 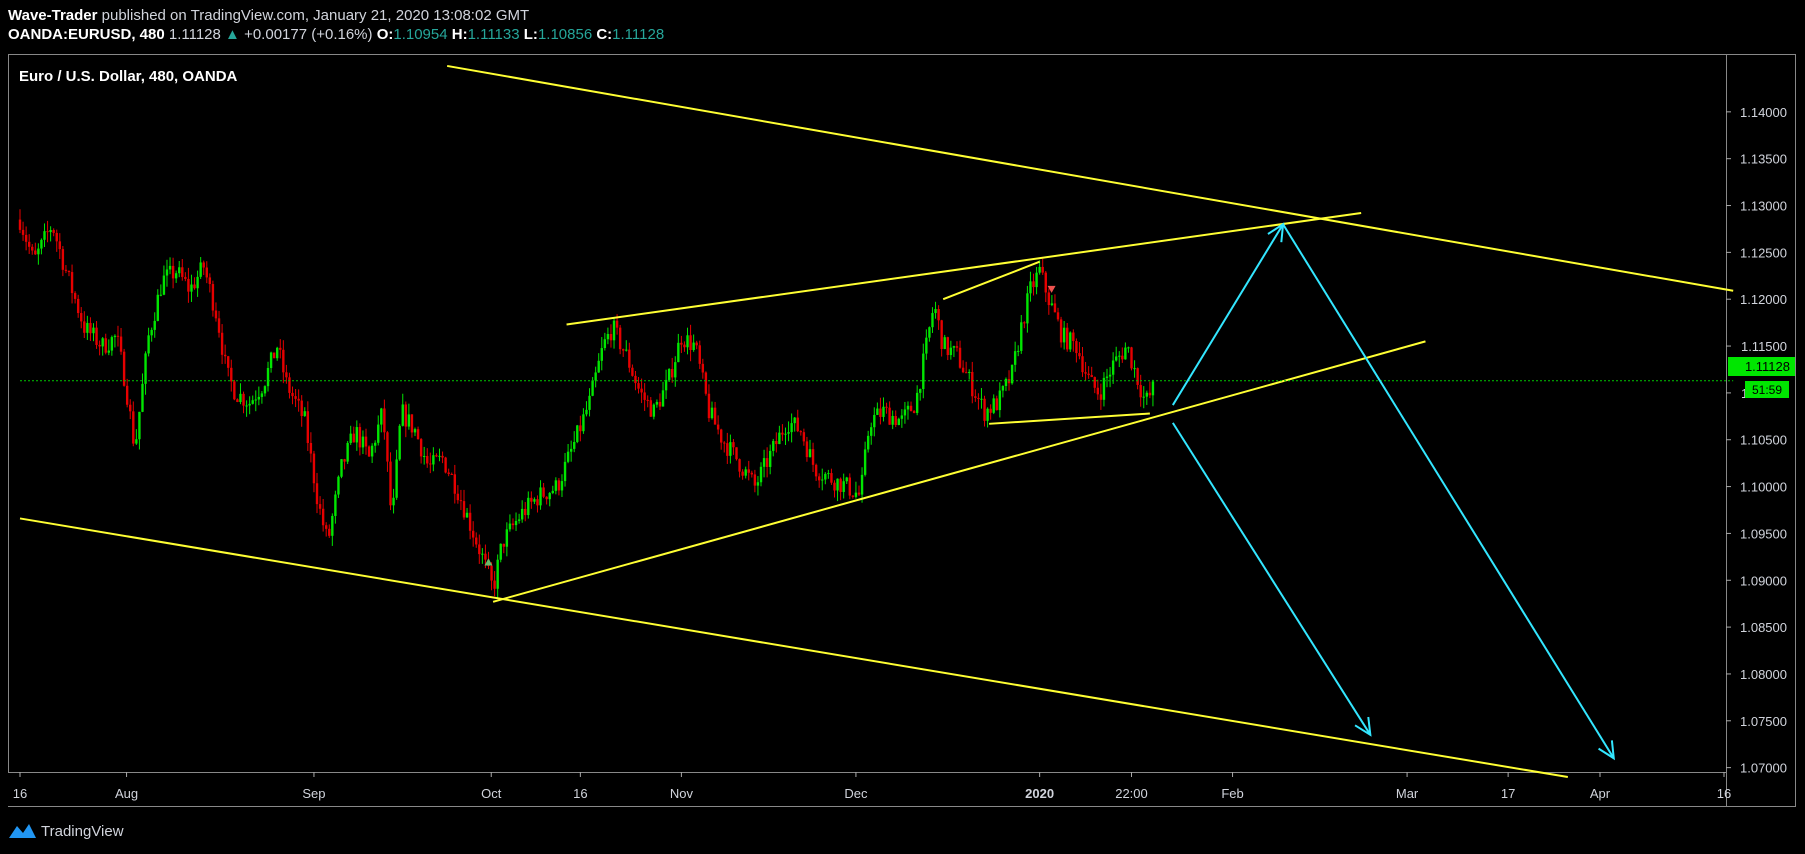 I want to click on close-value: 1.11128, so click(x=638, y=34).